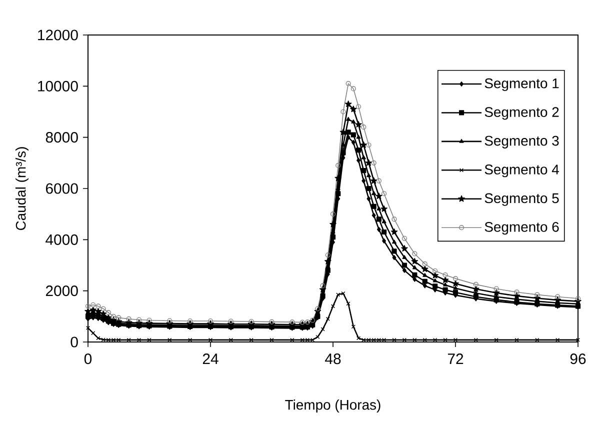 The height and width of the screenshot is (422, 608). I want to click on y-tick-label: 10000, so click(58, 86).